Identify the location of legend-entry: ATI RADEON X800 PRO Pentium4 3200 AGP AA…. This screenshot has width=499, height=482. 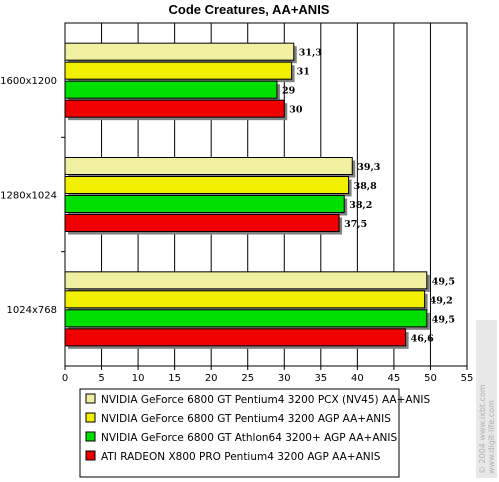
(241, 457).